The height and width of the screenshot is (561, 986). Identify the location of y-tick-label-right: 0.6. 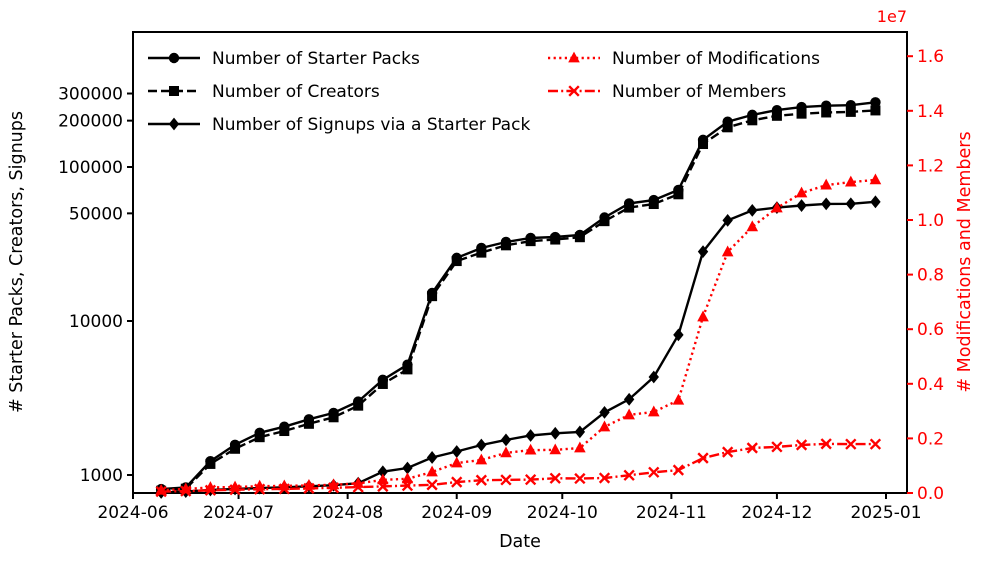
(930, 330).